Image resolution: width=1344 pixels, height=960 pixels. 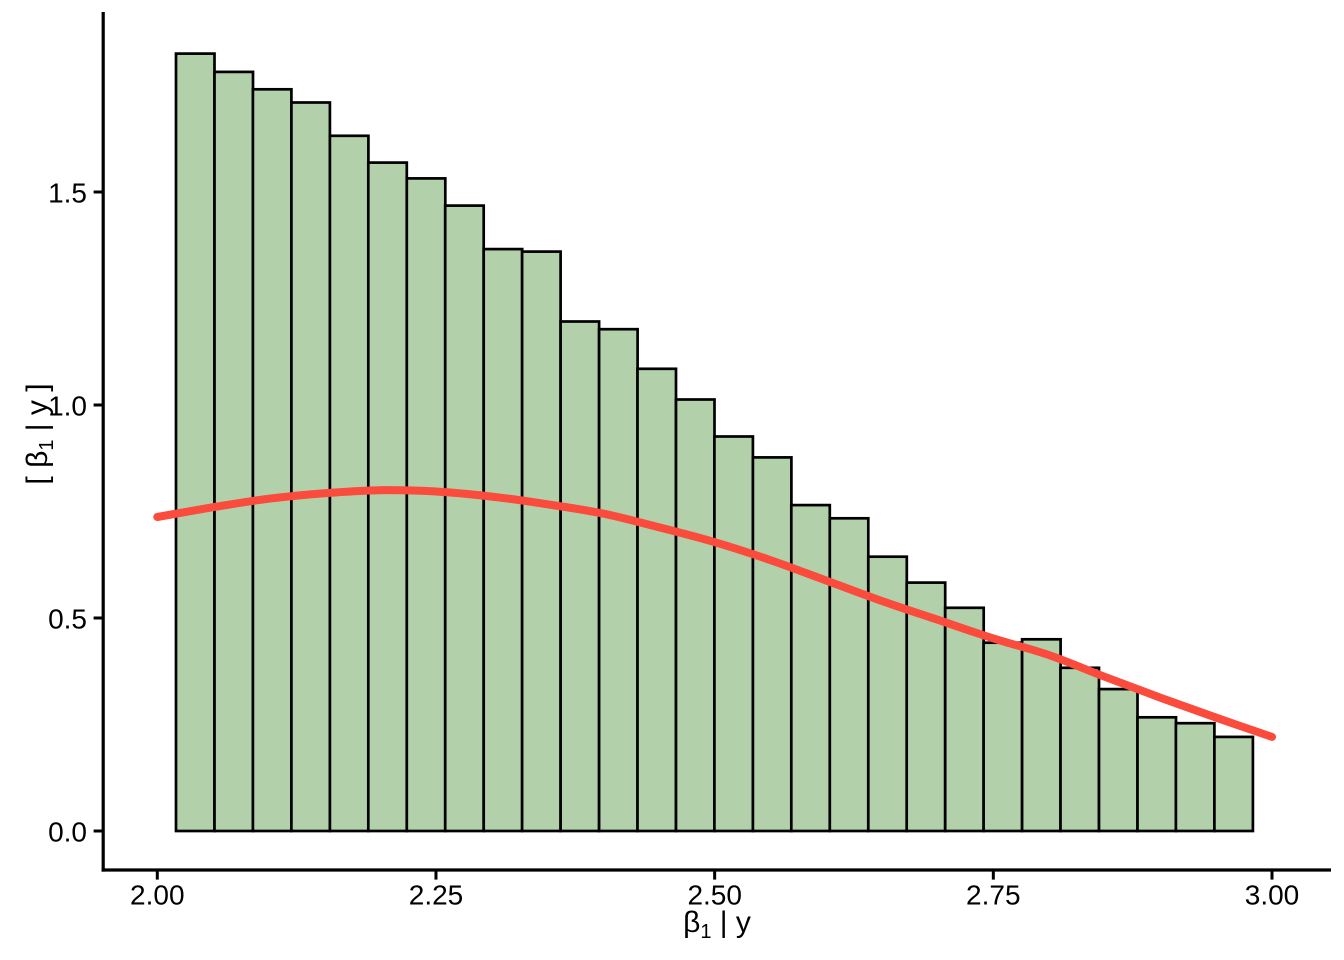 I want to click on x-axis-title: β1 | y, so click(x=717, y=924).